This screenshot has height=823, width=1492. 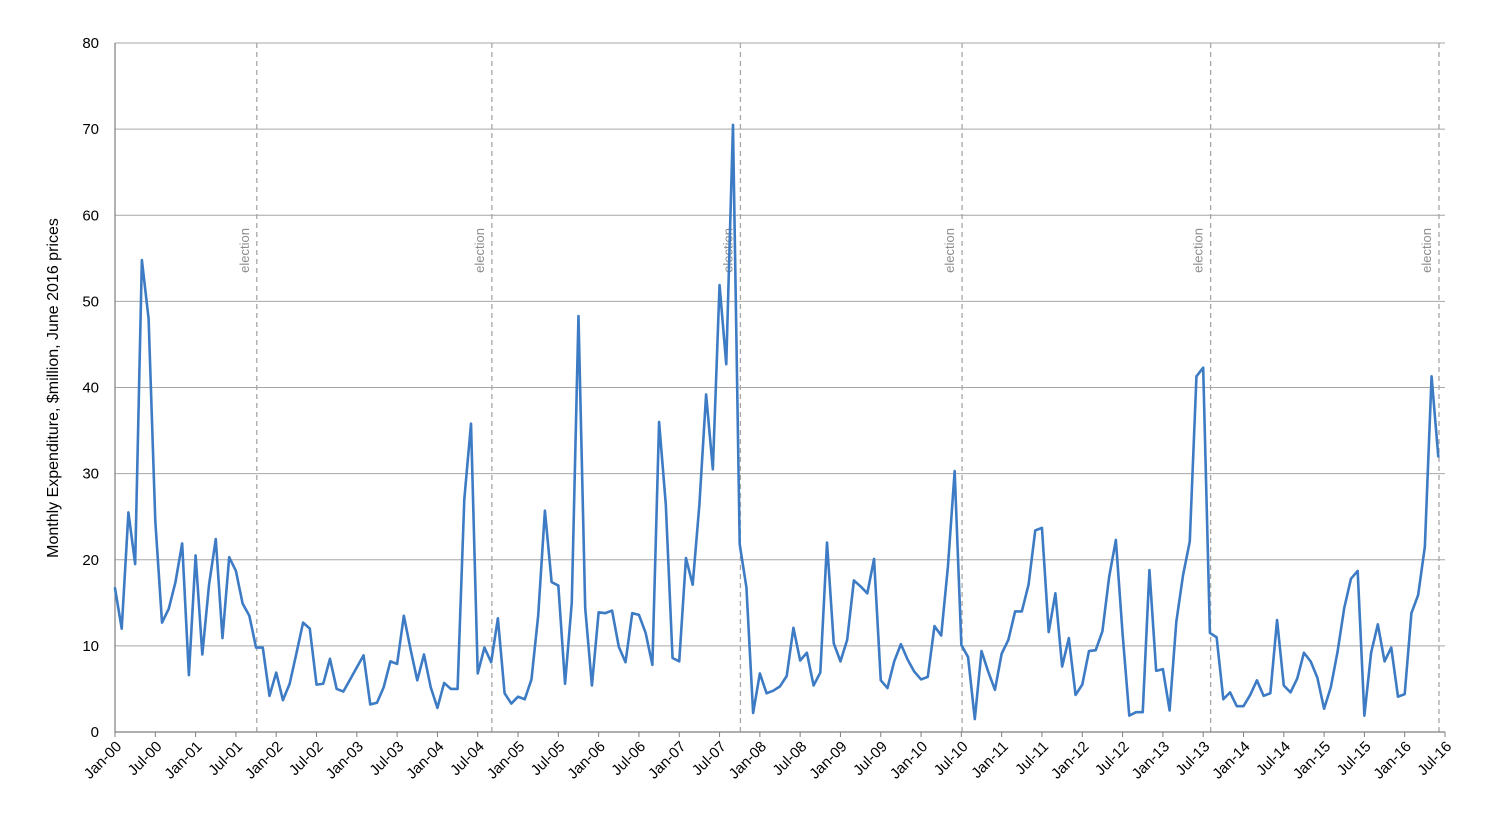 I want to click on x-tick-label: Jul-06, so click(x=628, y=758).